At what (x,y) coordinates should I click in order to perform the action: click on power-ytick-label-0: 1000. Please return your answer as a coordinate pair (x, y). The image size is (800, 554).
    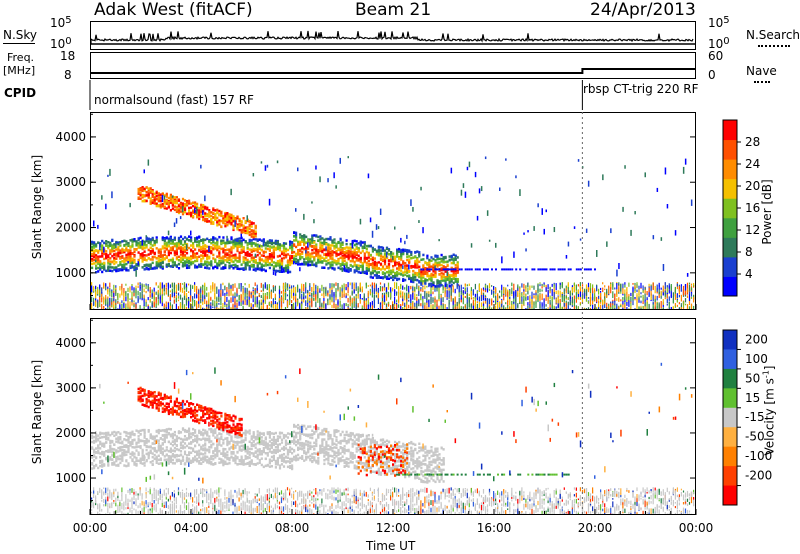
    Looking at the image, I should click on (70, 273).